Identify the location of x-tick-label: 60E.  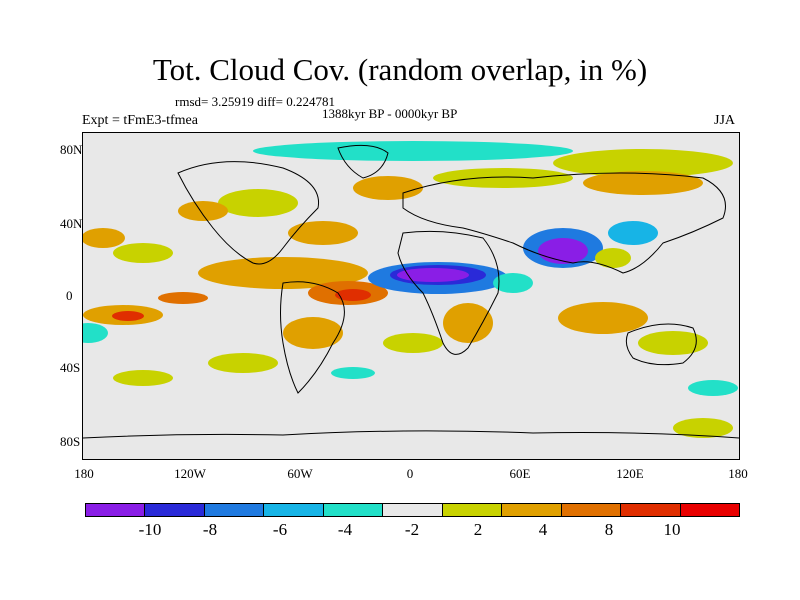
(520, 473).